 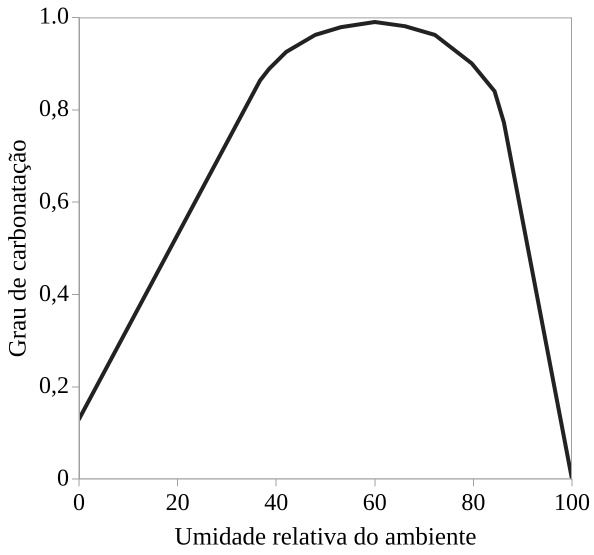 I want to click on y-tick-label: 0,4, so click(x=54, y=293).